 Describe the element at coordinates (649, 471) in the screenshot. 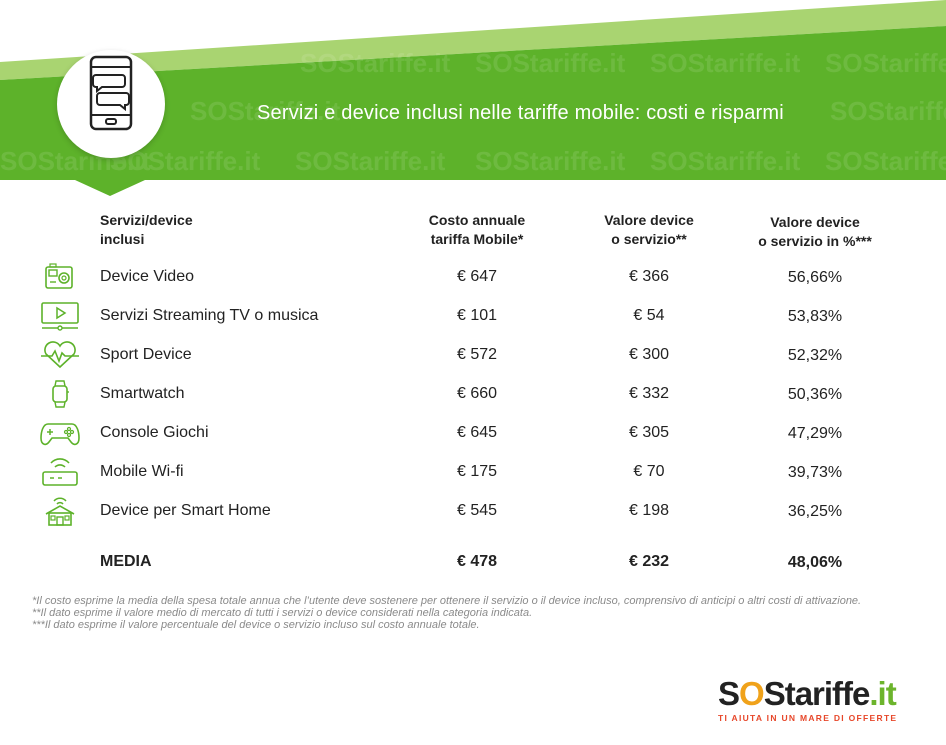

I see `row-value: € 70` at that location.